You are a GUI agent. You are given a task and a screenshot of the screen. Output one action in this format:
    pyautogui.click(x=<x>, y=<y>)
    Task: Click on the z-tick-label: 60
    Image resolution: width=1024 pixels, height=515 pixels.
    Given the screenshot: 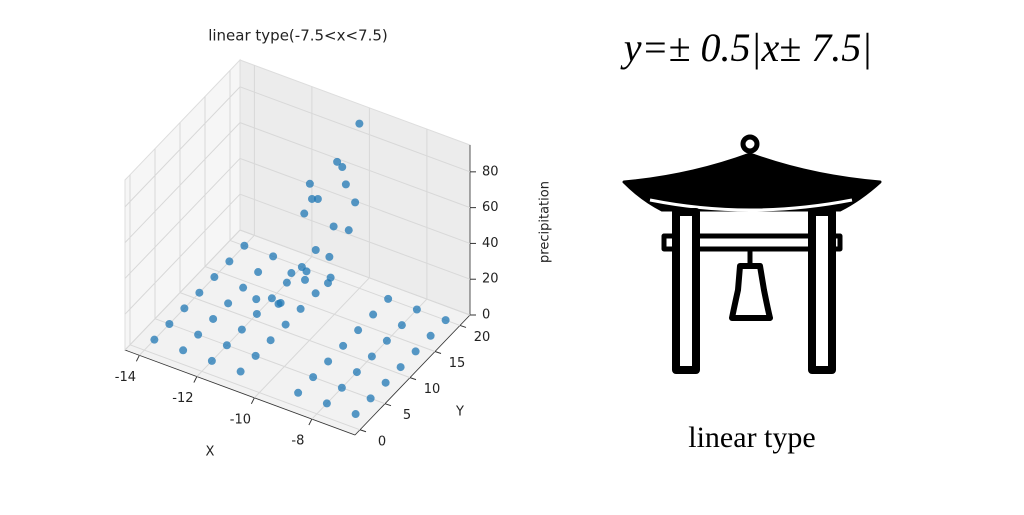 What is the action you would take?
    pyautogui.click(x=490, y=207)
    